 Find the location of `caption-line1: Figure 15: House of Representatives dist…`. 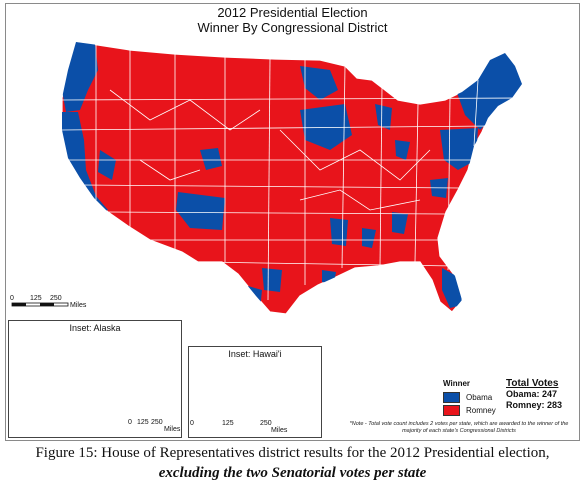

caption-line1: Figure 15: House of Representatives dist… is located at coordinates (292, 453).